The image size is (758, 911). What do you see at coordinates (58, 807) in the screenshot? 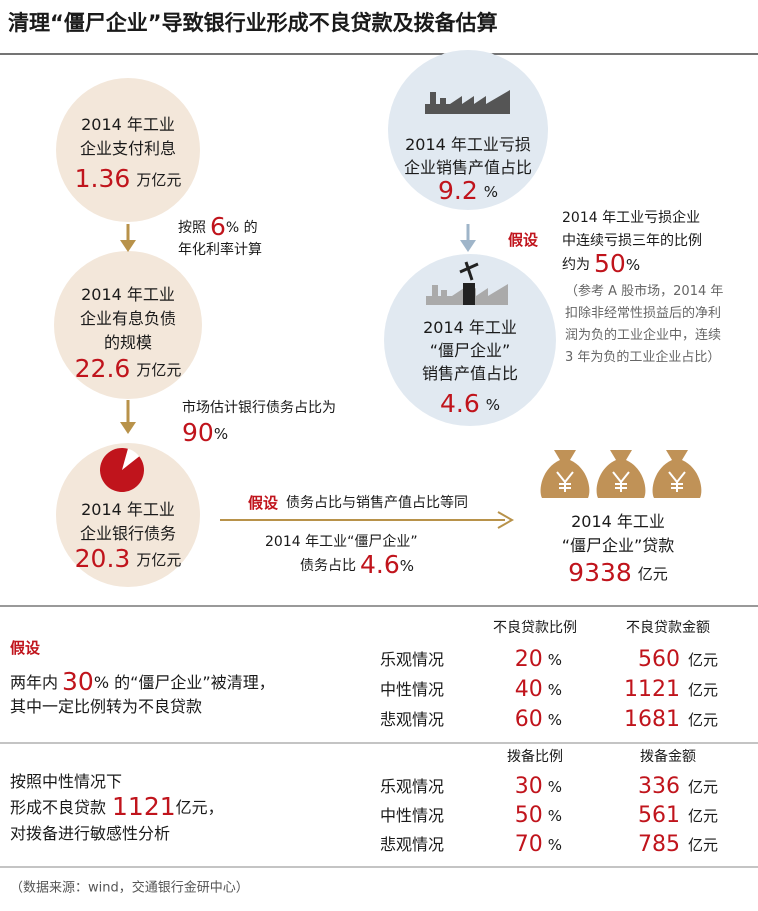
I see `text-span: 形成不良贷款` at bounding box center [58, 807].